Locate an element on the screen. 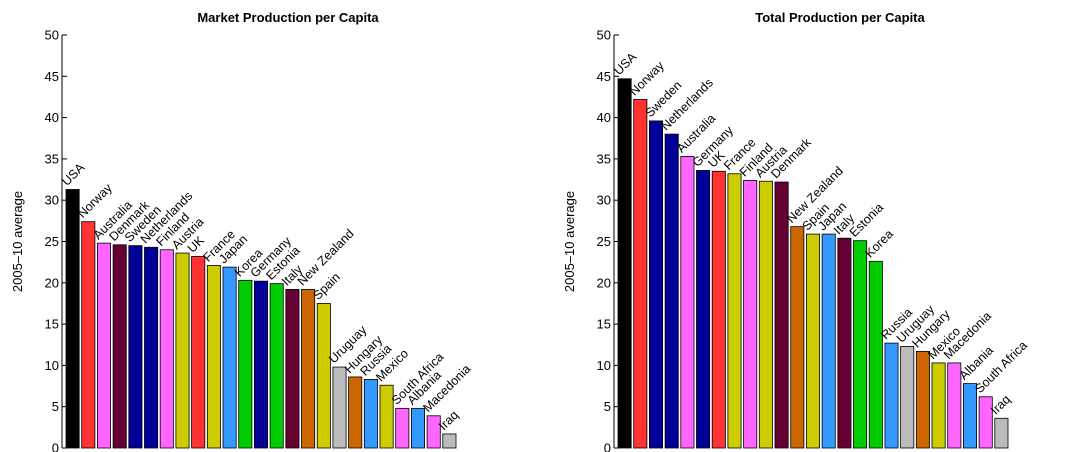 This screenshot has width=1071, height=452. chart-title: Total Production per Capita is located at coordinates (840, 17).